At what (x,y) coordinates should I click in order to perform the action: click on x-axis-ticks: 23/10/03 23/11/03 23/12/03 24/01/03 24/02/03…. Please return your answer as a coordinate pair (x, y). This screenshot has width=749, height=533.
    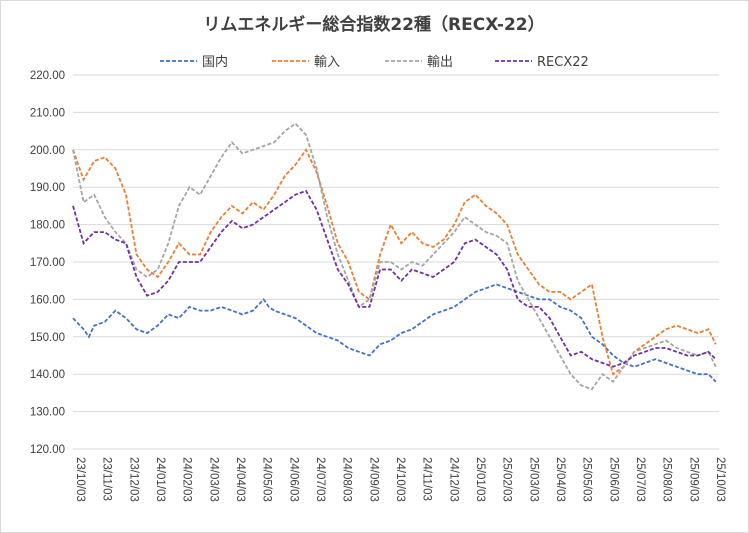
    Looking at the image, I should click on (400, 479).